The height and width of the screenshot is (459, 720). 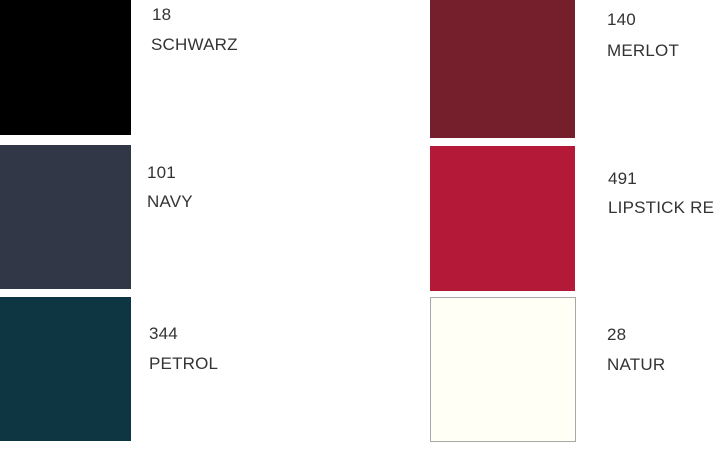 I want to click on swatch-code: 140, so click(x=621, y=19).